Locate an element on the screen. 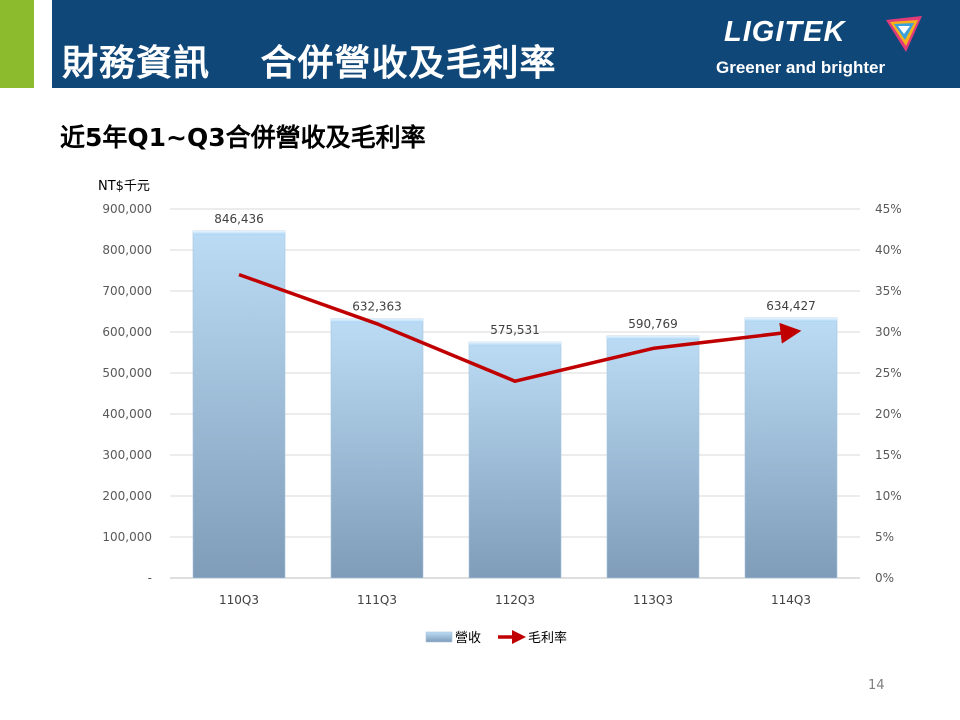 The image size is (960, 720). bar-data-label: 846,436 is located at coordinates (239, 219).